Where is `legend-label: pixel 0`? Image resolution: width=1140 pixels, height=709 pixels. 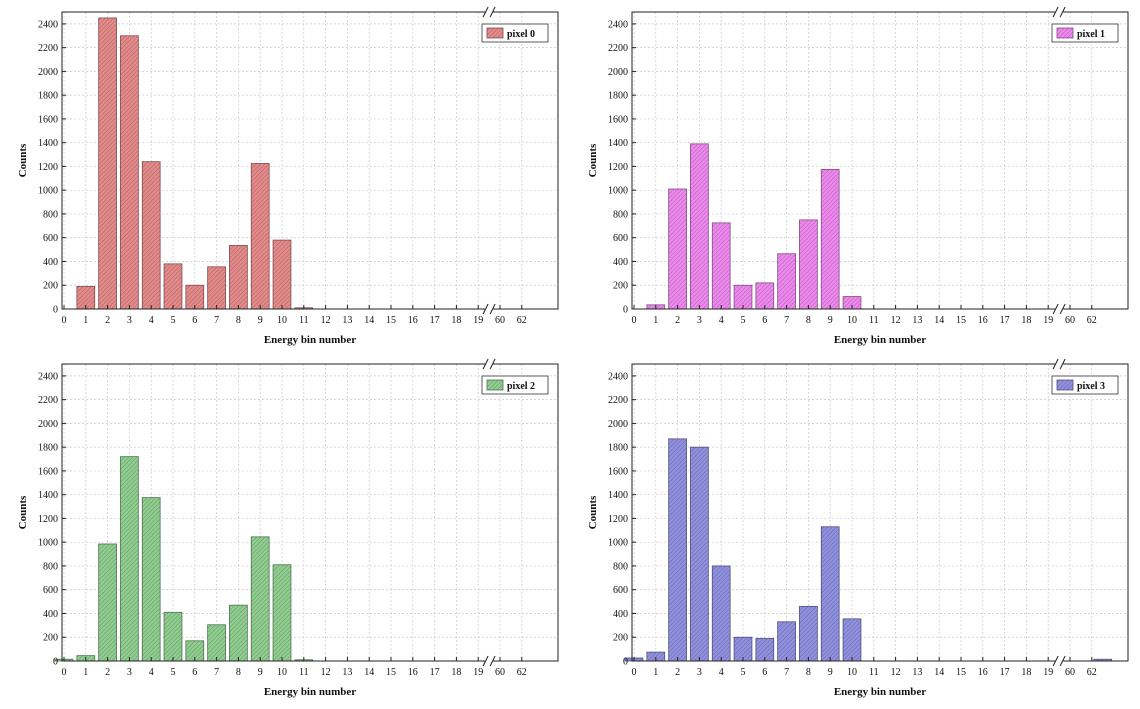 legend-label: pixel 0 is located at coordinates (521, 34).